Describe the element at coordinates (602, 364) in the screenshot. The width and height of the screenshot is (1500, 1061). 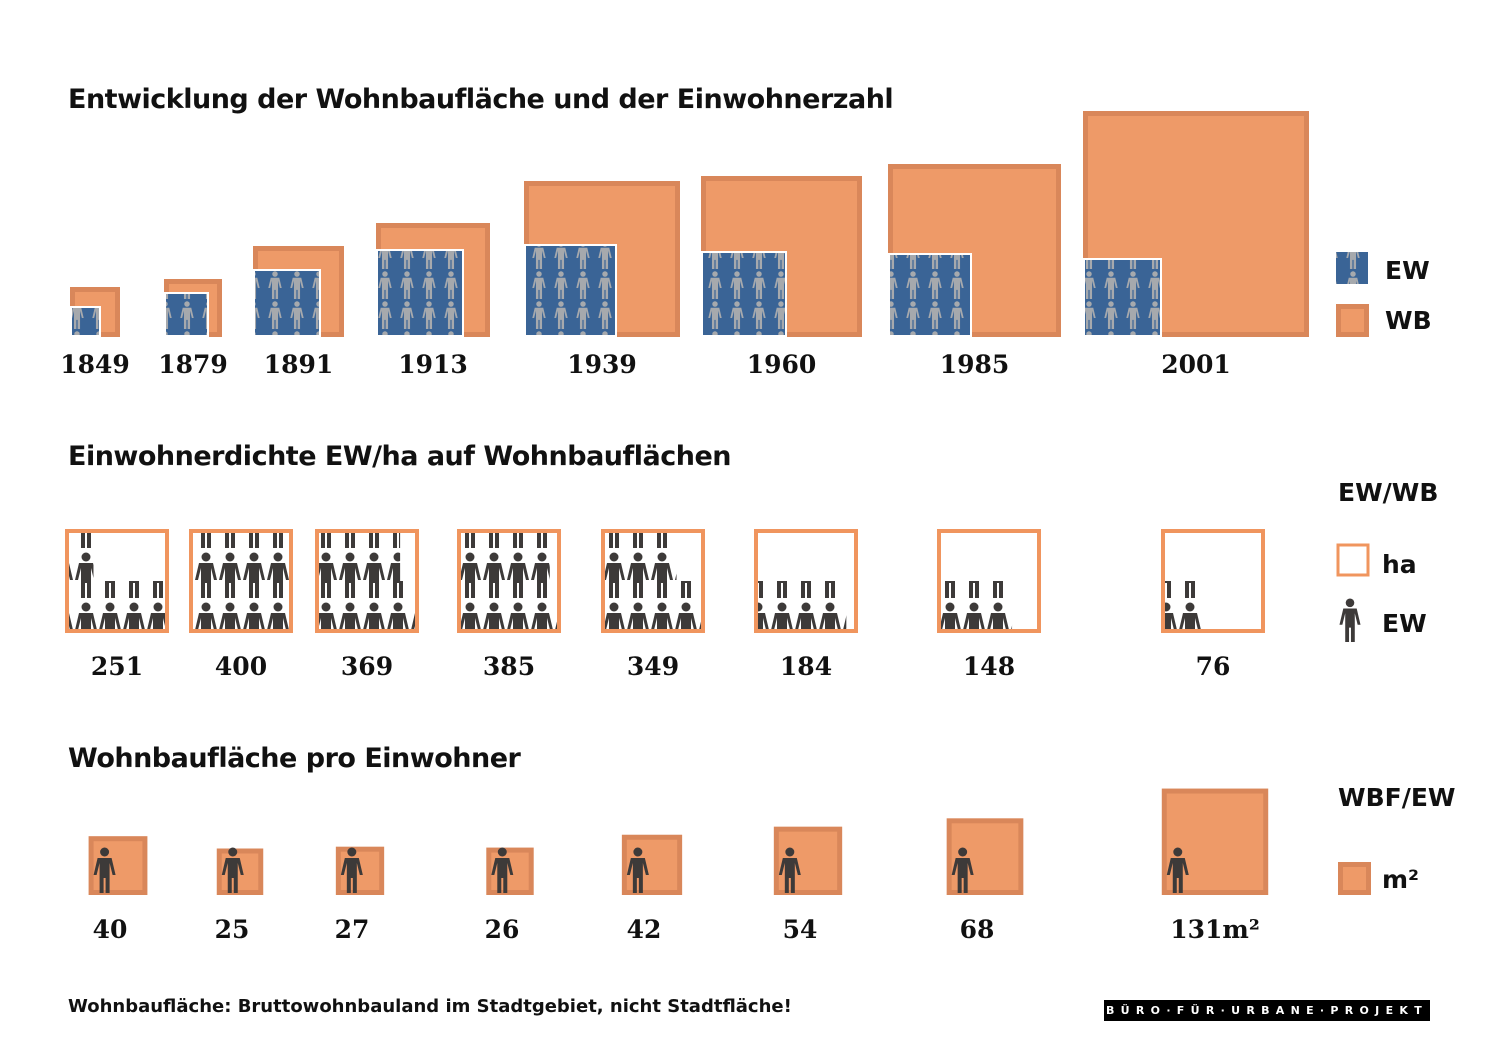
I see `year-label: 1939` at that location.